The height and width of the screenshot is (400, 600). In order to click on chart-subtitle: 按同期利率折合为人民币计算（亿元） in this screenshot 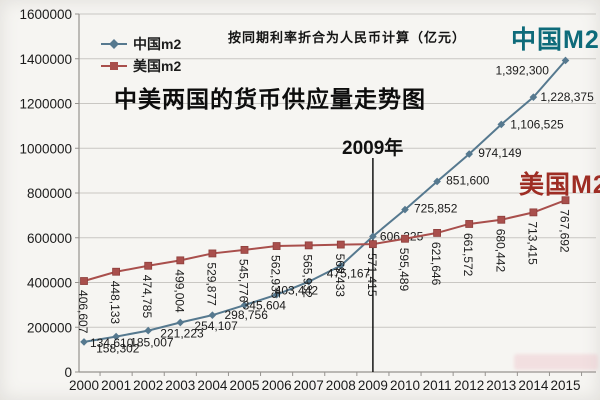, I will do `click(347, 37)`.